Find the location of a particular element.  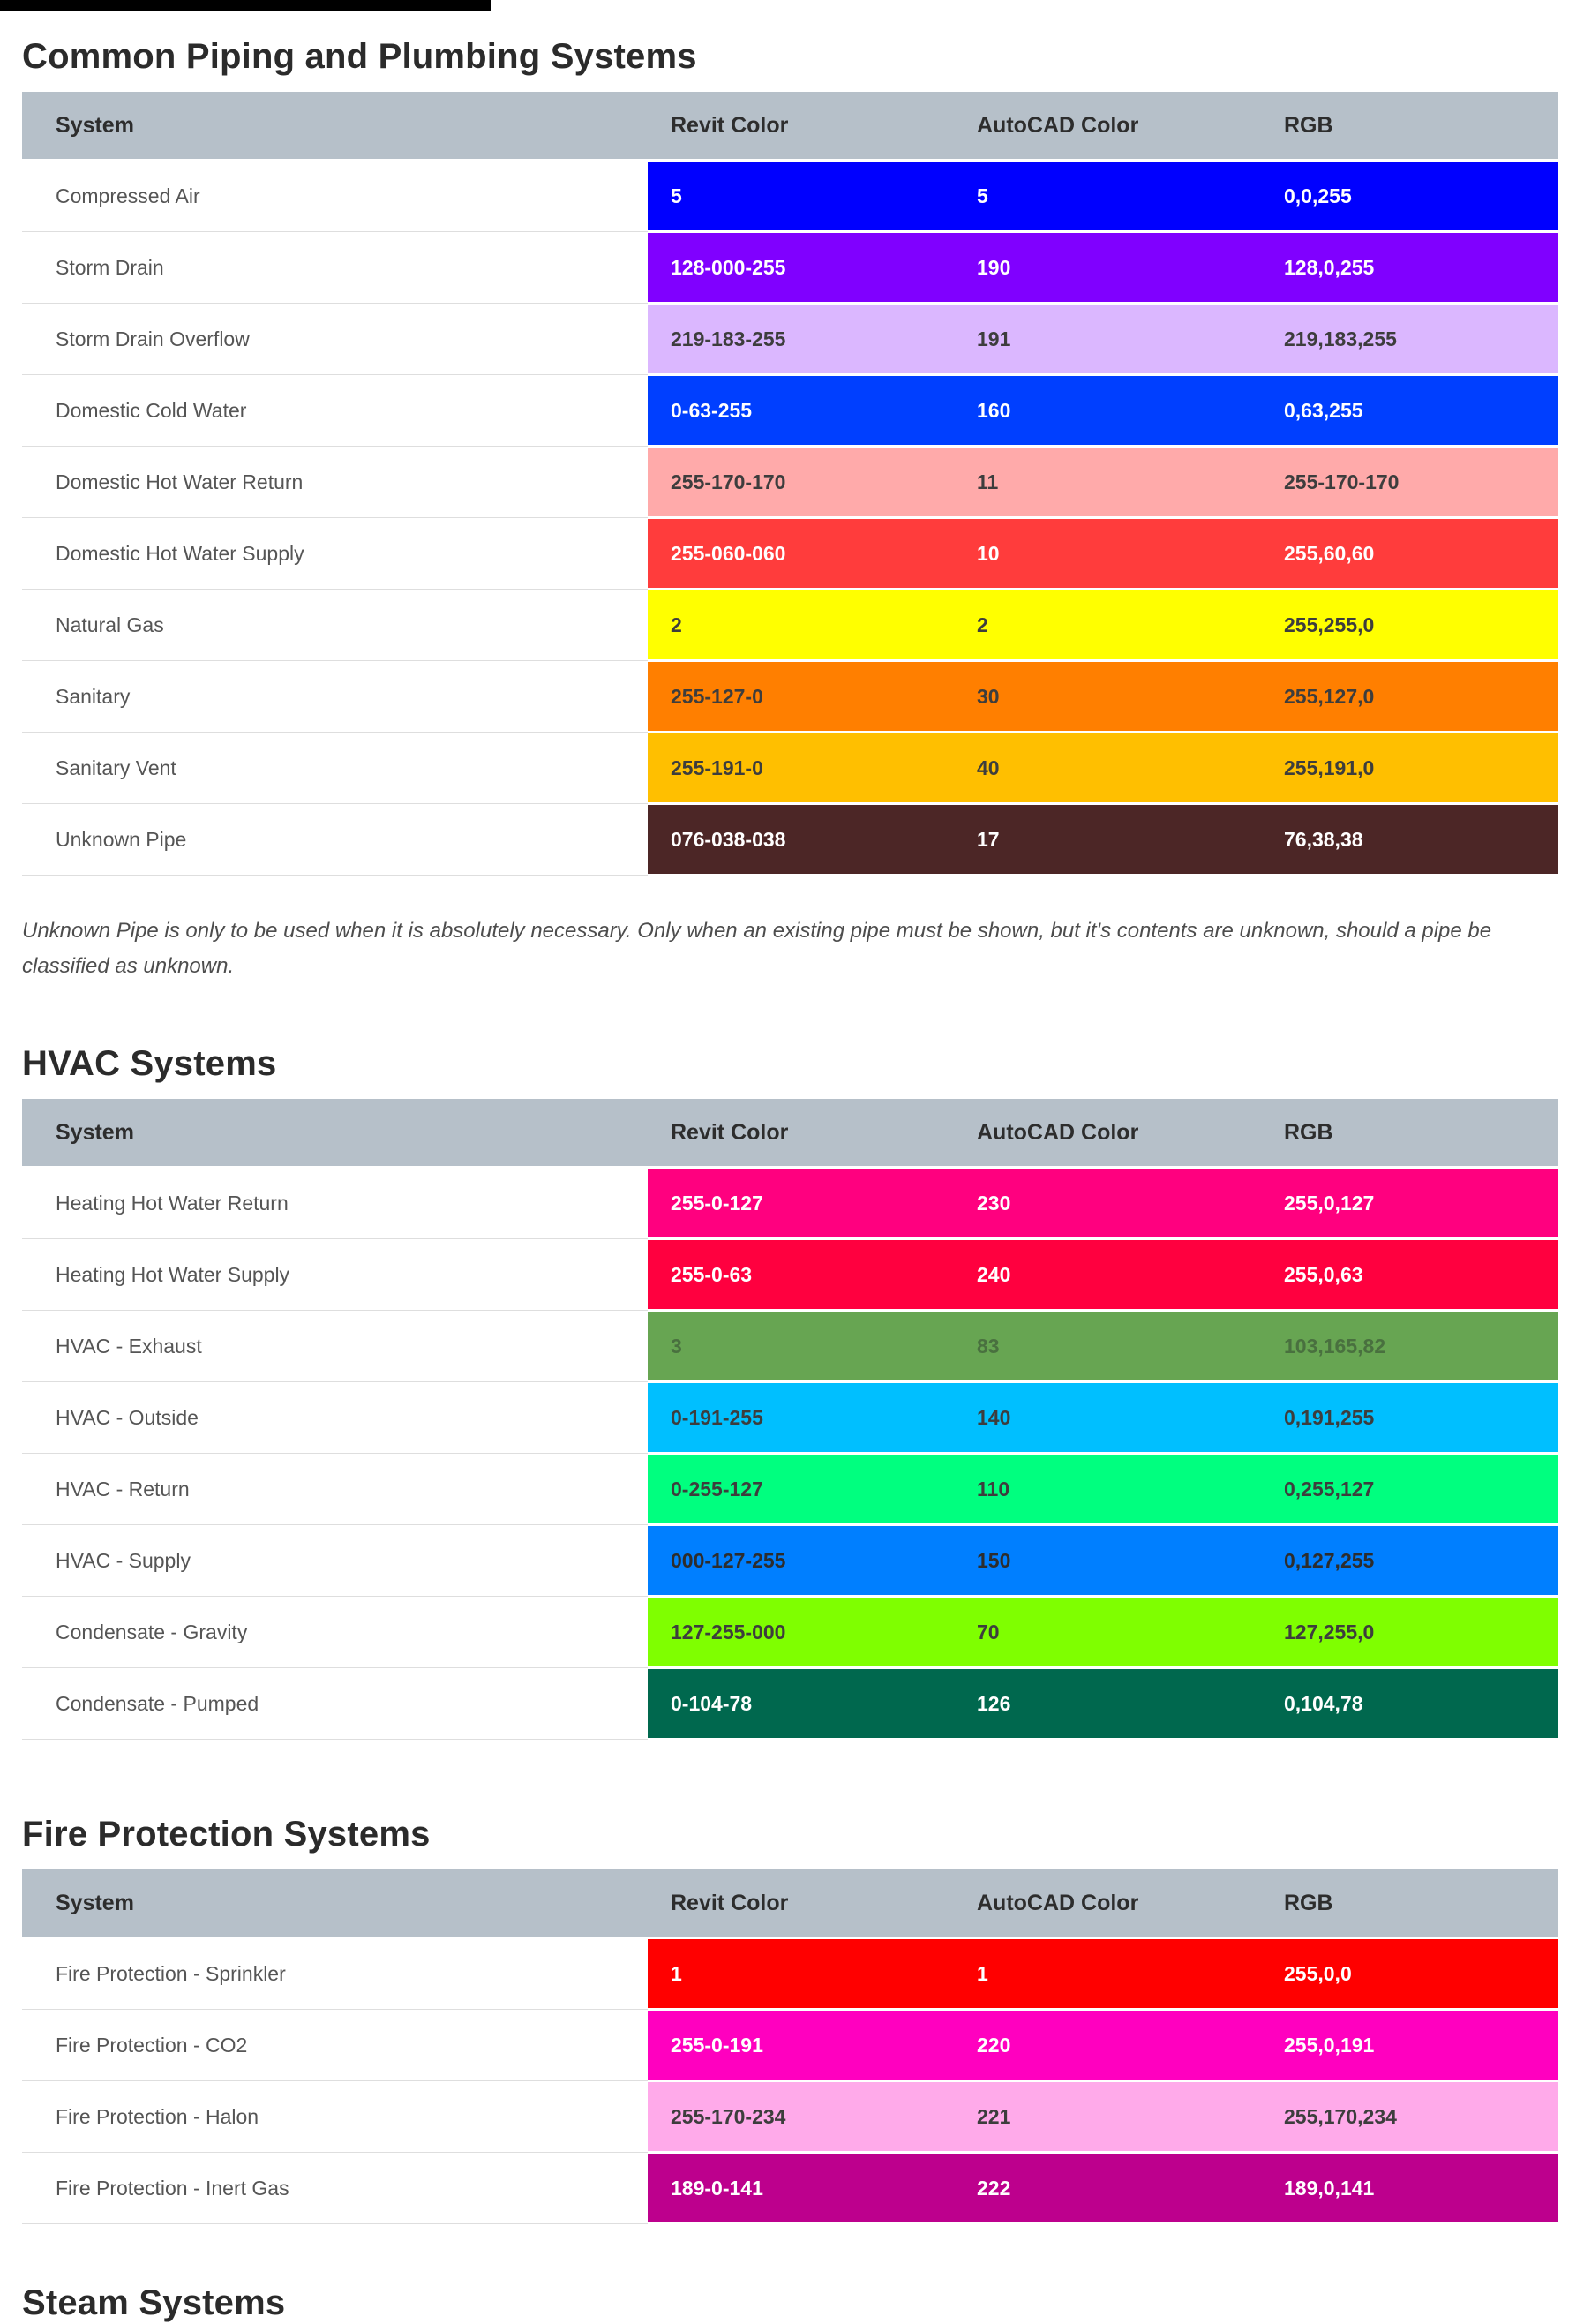

color-swatch-strip: 0-255-127 110 0,255,127 is located at coordinates (1103, 1489).